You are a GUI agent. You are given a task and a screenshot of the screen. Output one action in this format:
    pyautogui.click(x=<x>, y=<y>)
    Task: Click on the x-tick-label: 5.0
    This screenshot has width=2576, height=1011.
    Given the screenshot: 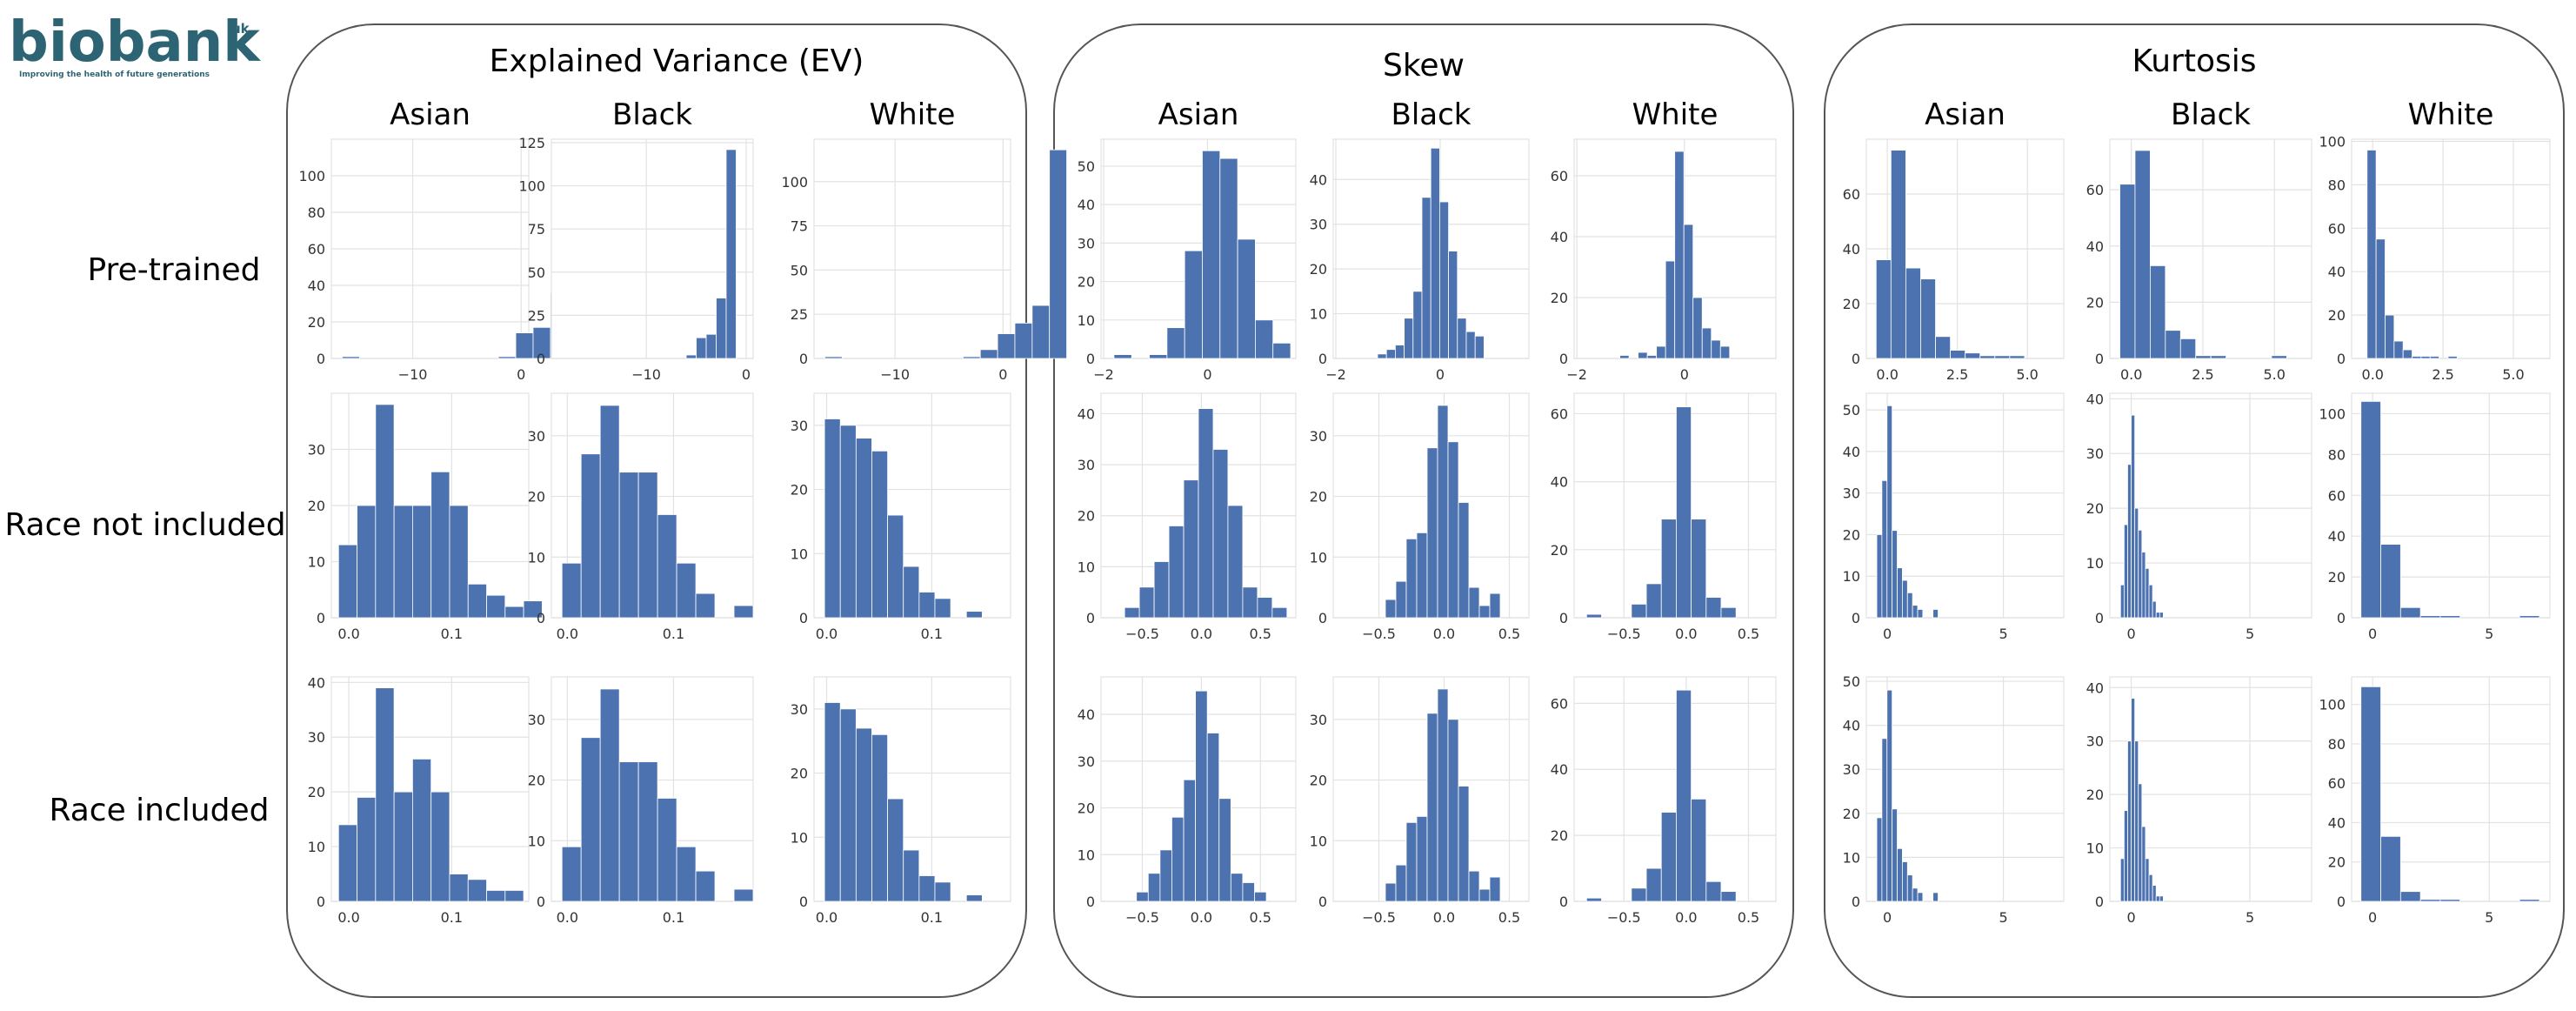 What is the action you would take?
    pyautogui.click(x=2513, y=374)
    